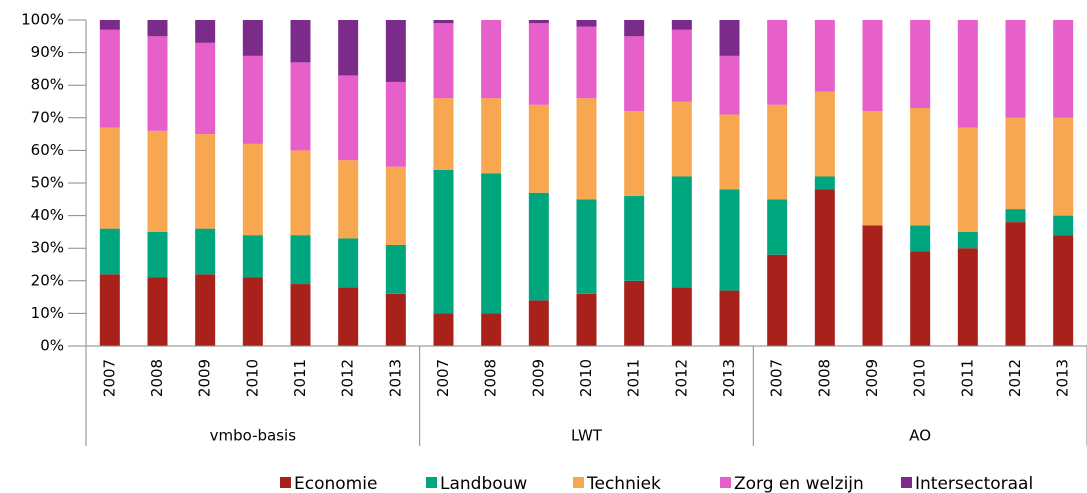 This screenshot has width=1087, height=493. What do you see at coordinates (920, 436) in the screenshot?
I see `group-label: AO` at bounding box center [920, 436].